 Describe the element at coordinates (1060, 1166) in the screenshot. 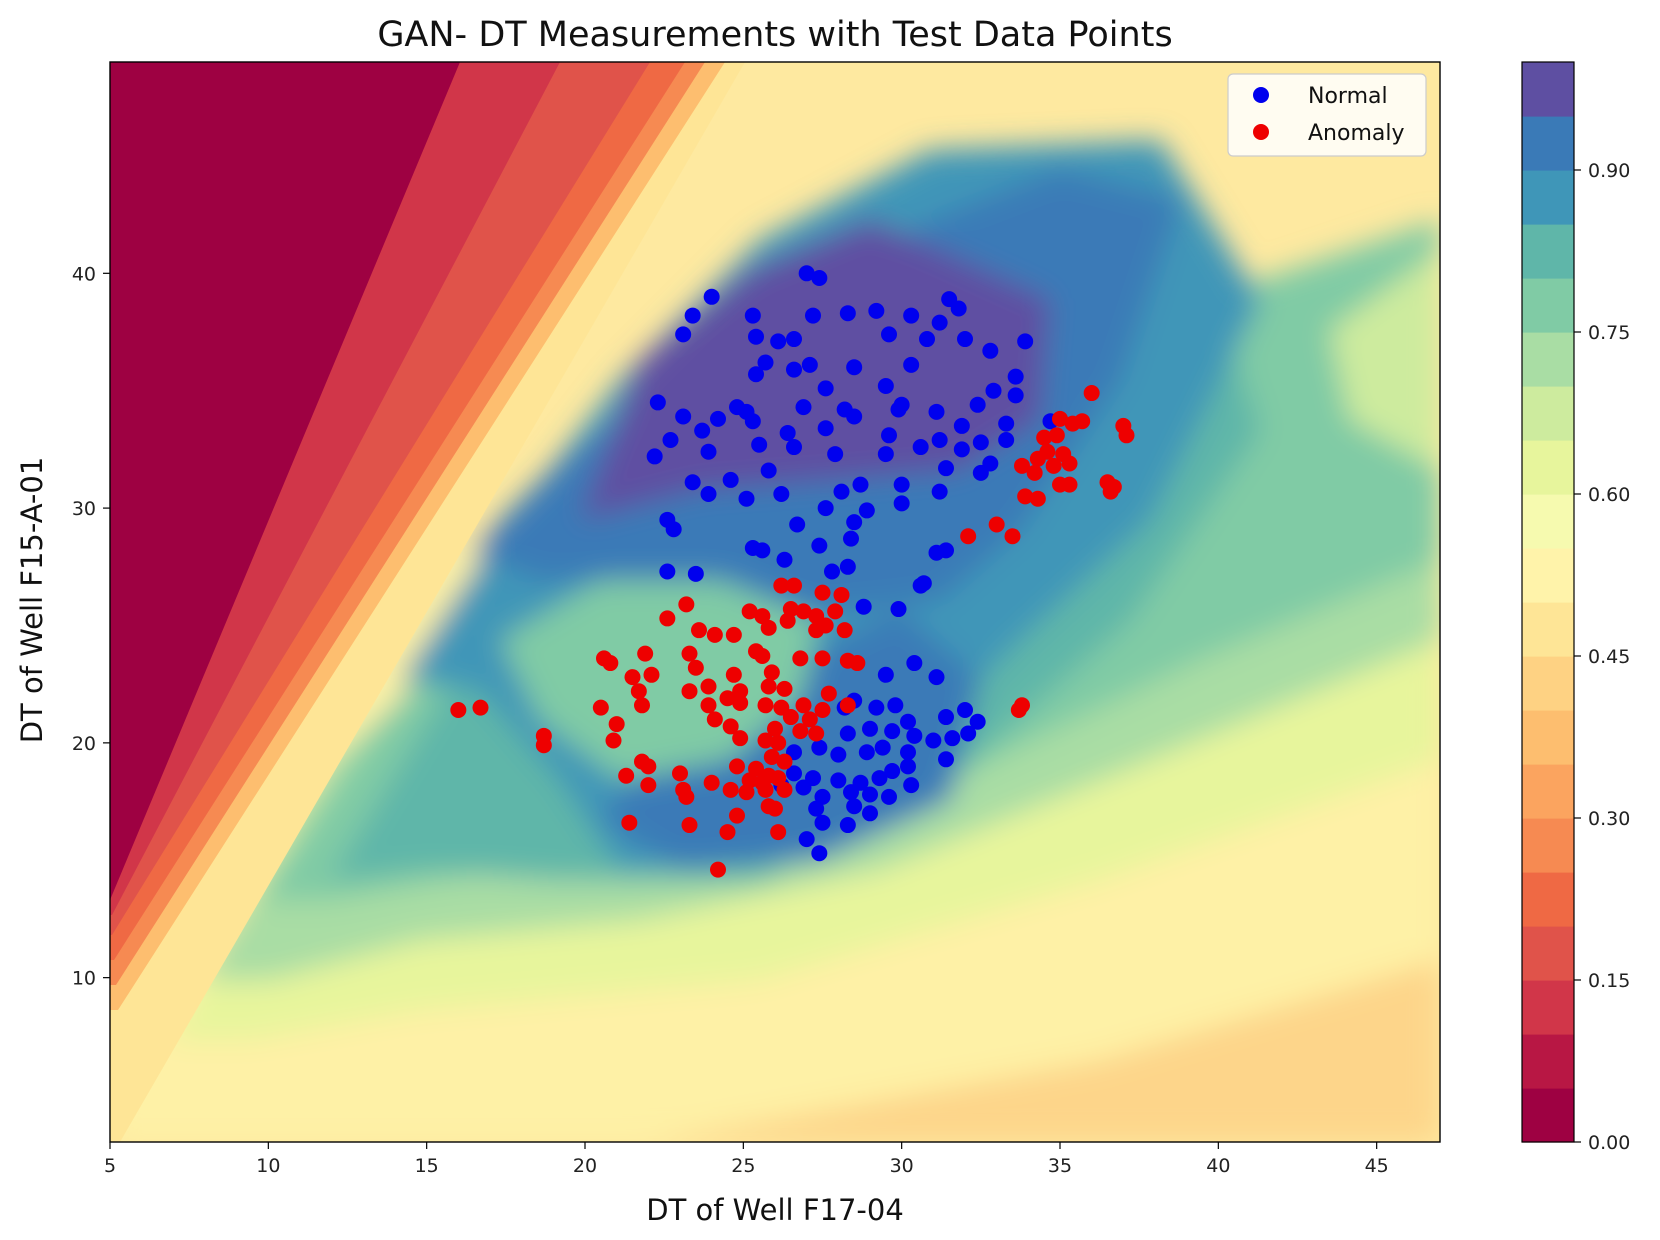

I see `x-tick-label: 35` at that location.